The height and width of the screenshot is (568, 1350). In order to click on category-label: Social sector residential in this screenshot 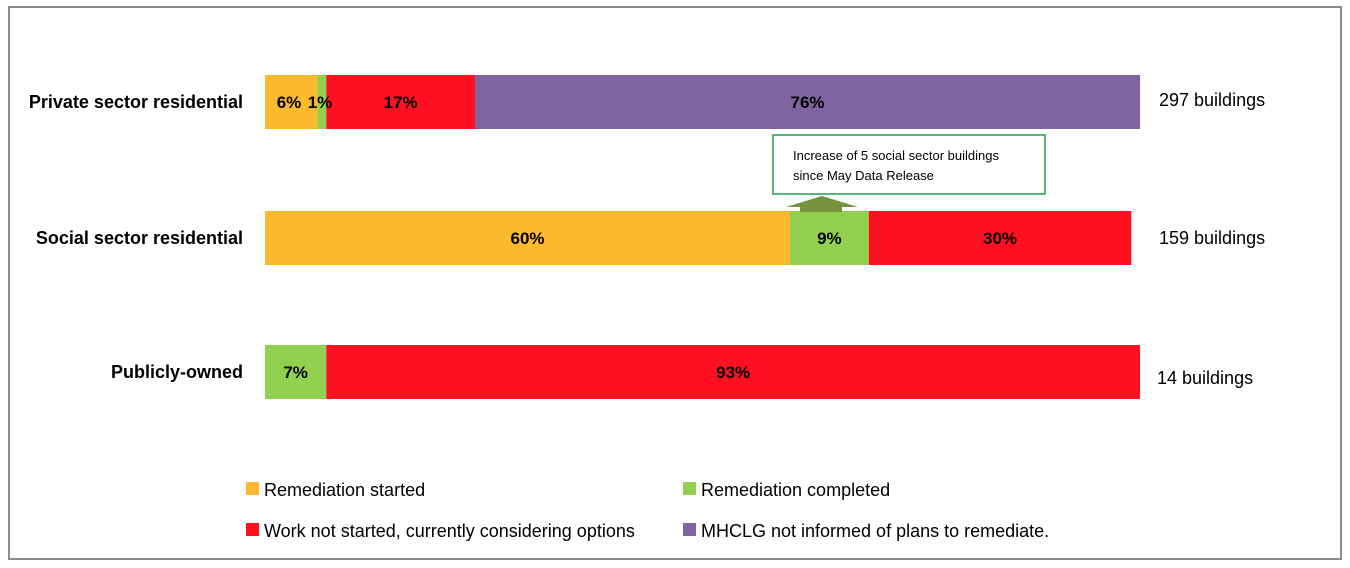, I will do `click(139, 238)`.